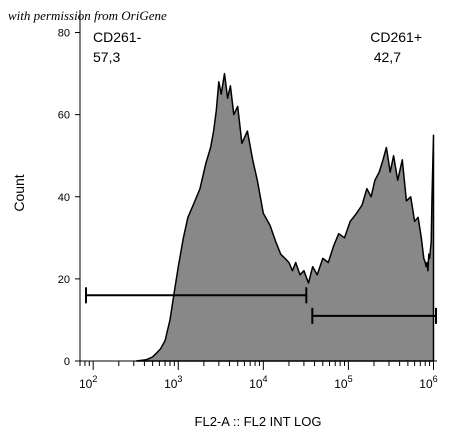 This screenshot has width=450, height=439. I want to click on y-tick-label: 80, so click(64, 34).